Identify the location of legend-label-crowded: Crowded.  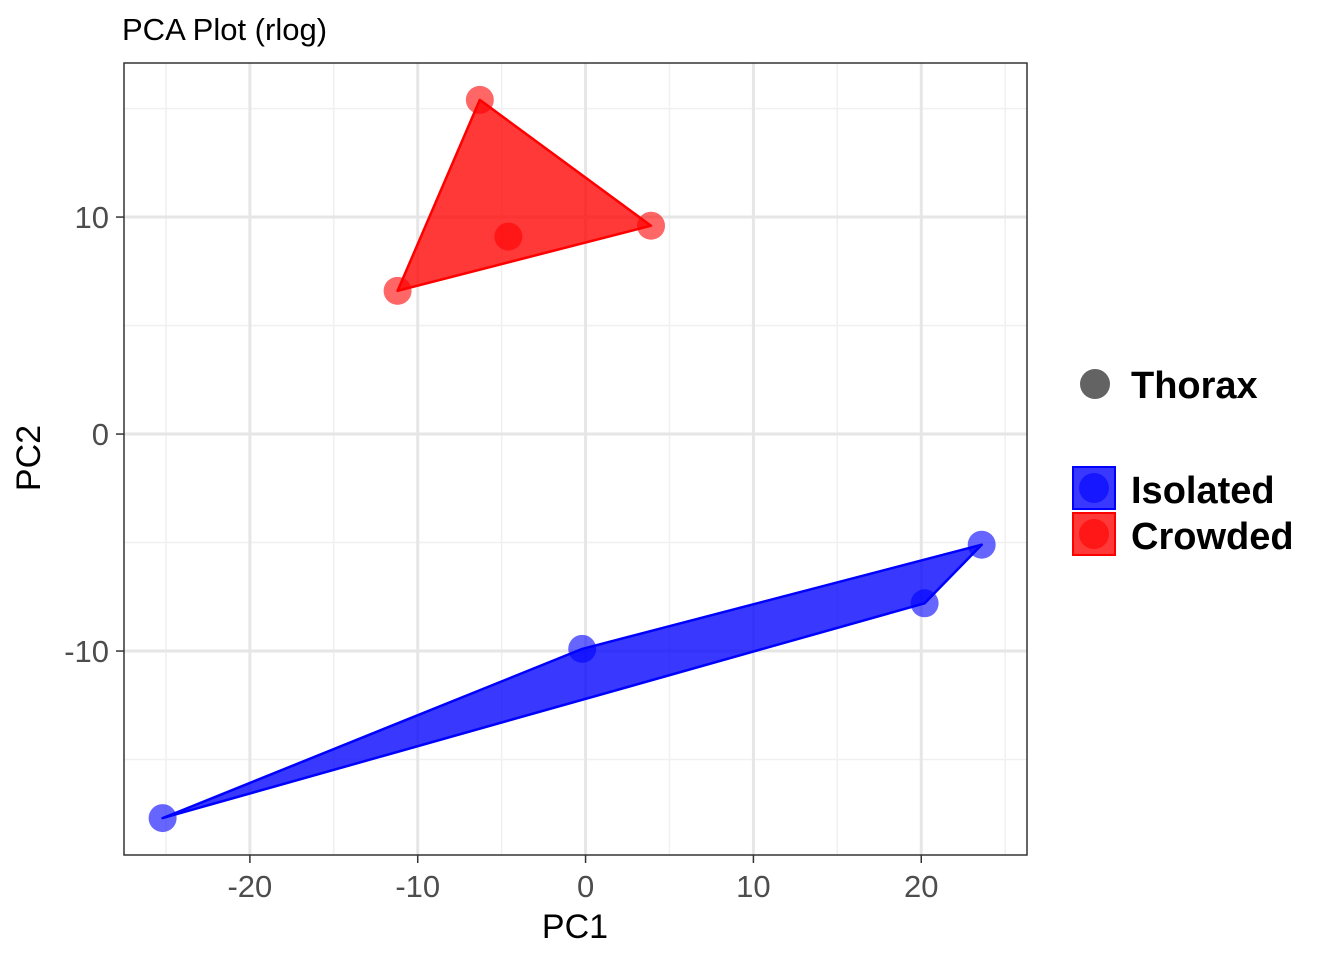
(1212, 537).